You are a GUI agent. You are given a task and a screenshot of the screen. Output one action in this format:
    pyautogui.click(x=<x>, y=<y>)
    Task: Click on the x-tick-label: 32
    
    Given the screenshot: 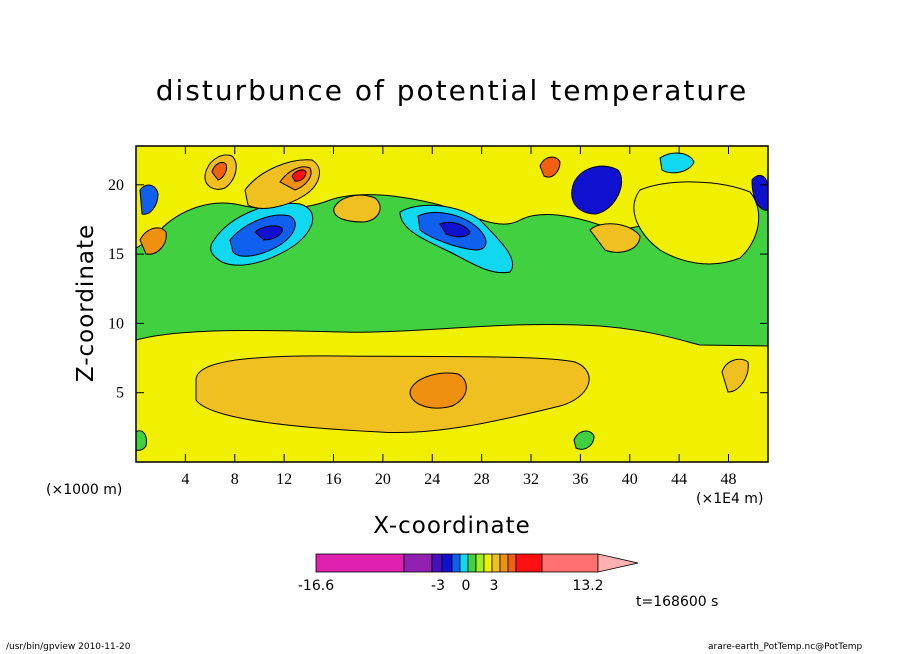 What is the action you would take?
    pyautogui.click(x=531, y=479)
    